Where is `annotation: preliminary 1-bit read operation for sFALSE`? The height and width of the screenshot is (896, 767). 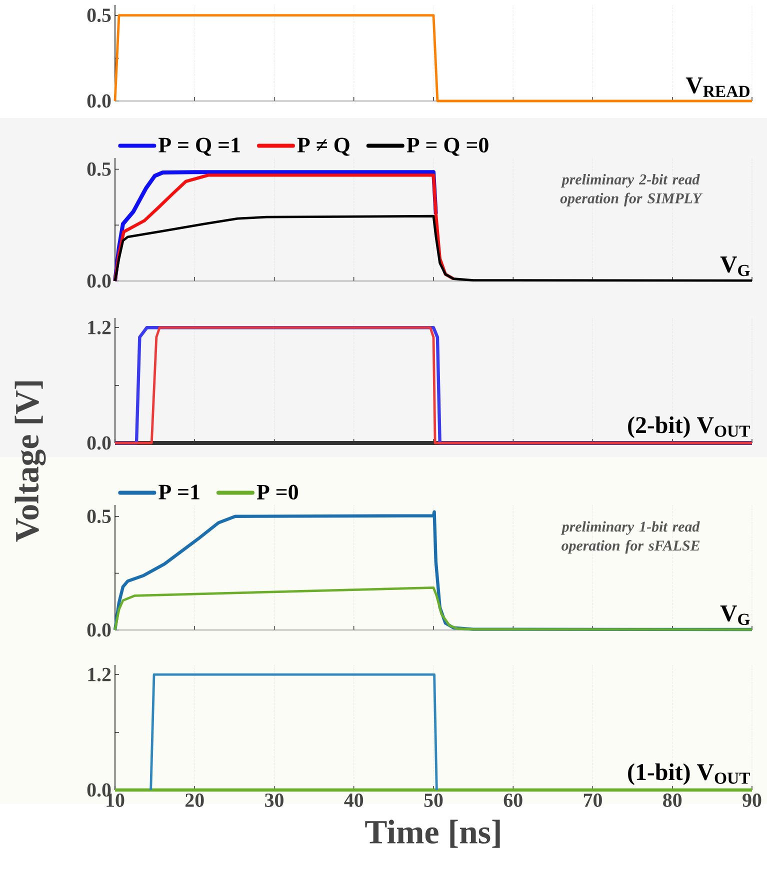 annotation: preliminary 1-bit read operation for sFALSE is located at coordinates (630, 537).